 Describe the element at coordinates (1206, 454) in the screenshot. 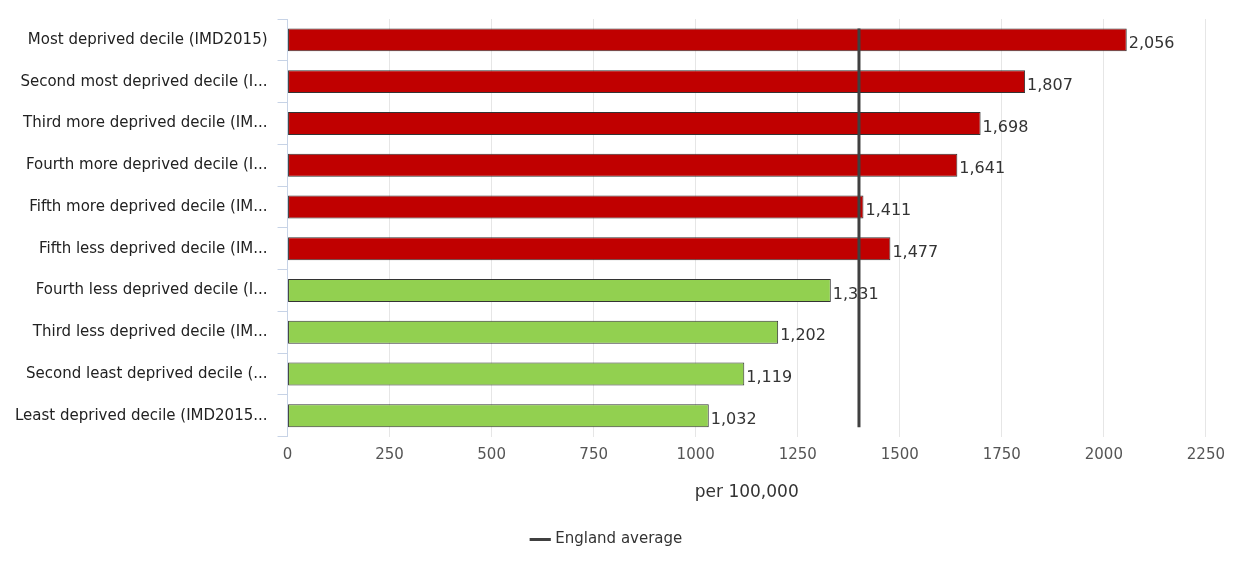

I see `x-tick-label: 2250` at that location.